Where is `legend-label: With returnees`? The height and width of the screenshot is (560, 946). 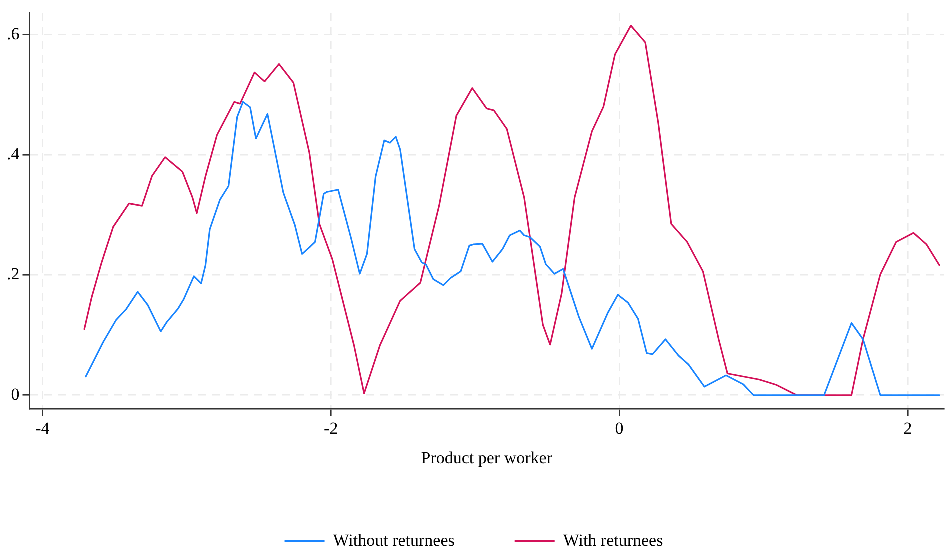 legend-label: With returnees is located at coordinates (613, 540).